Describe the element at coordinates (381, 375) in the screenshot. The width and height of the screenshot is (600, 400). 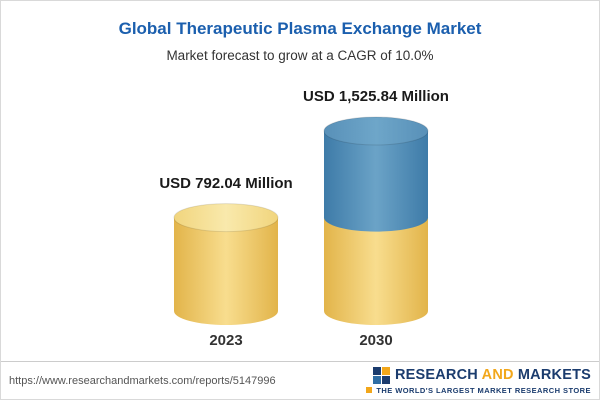
I see `logo-graphic-icon` at that location.